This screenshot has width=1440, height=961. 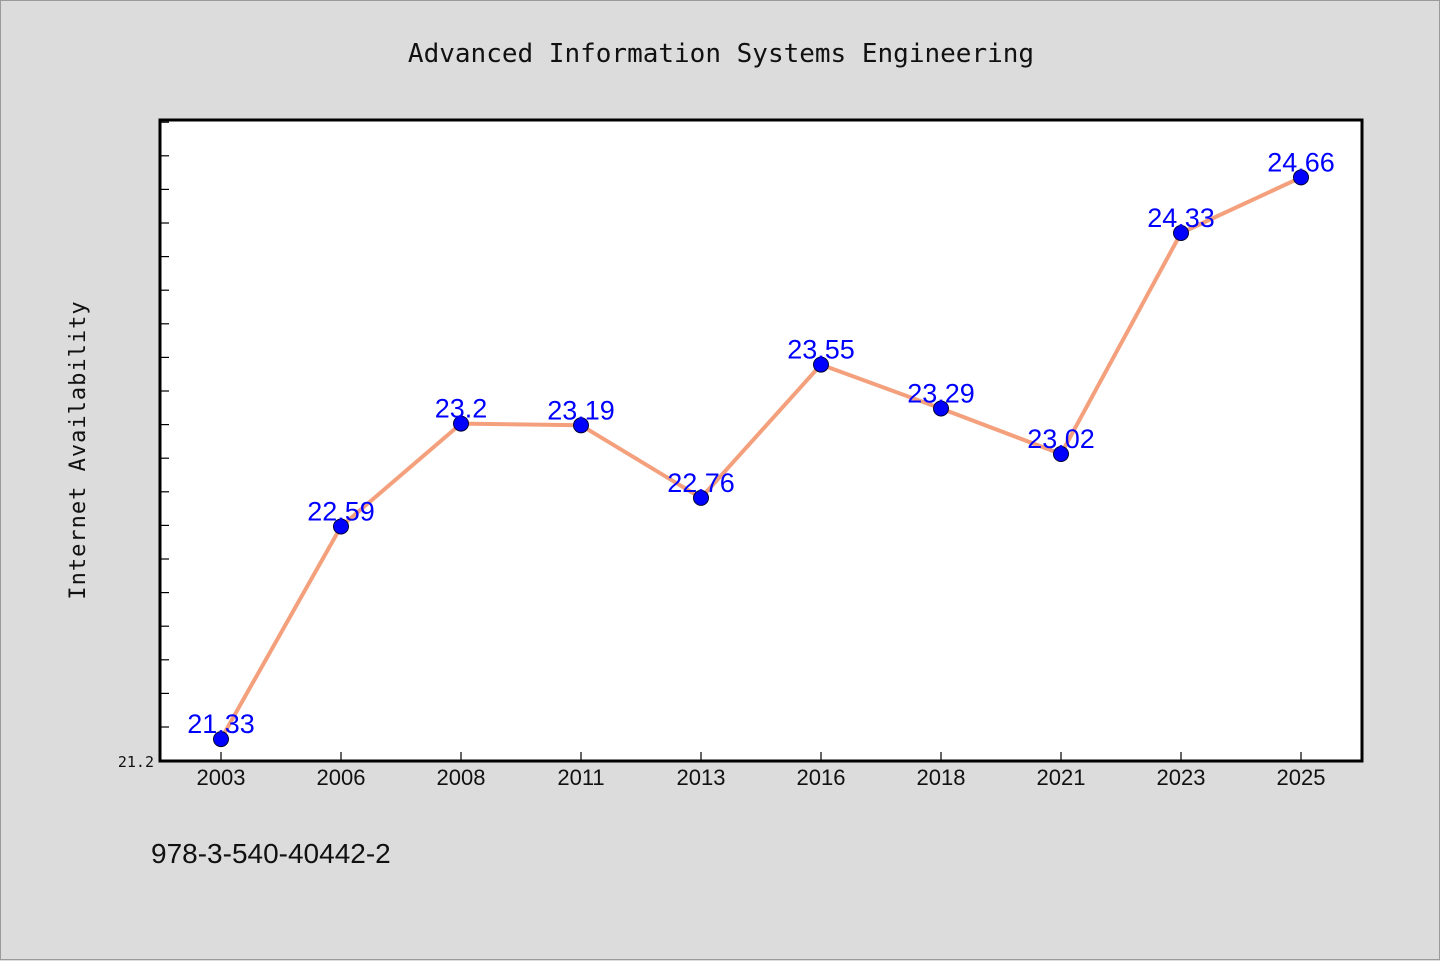 What do you see at coordinates (341, 777) in the screenshot?
I see `x-tick-label: 2006` at bounding box center [341, 777].